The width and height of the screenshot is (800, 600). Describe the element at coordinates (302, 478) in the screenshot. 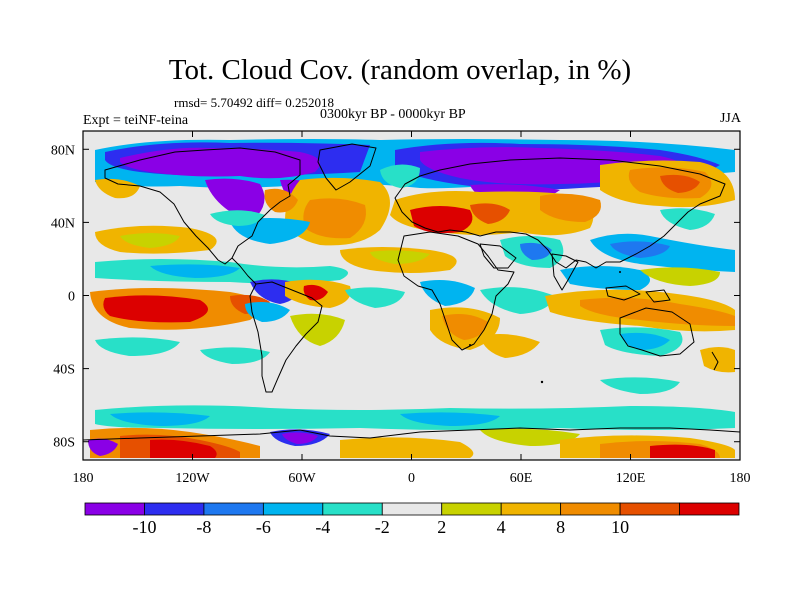

I see `x-tick-label: 60W` at that location.